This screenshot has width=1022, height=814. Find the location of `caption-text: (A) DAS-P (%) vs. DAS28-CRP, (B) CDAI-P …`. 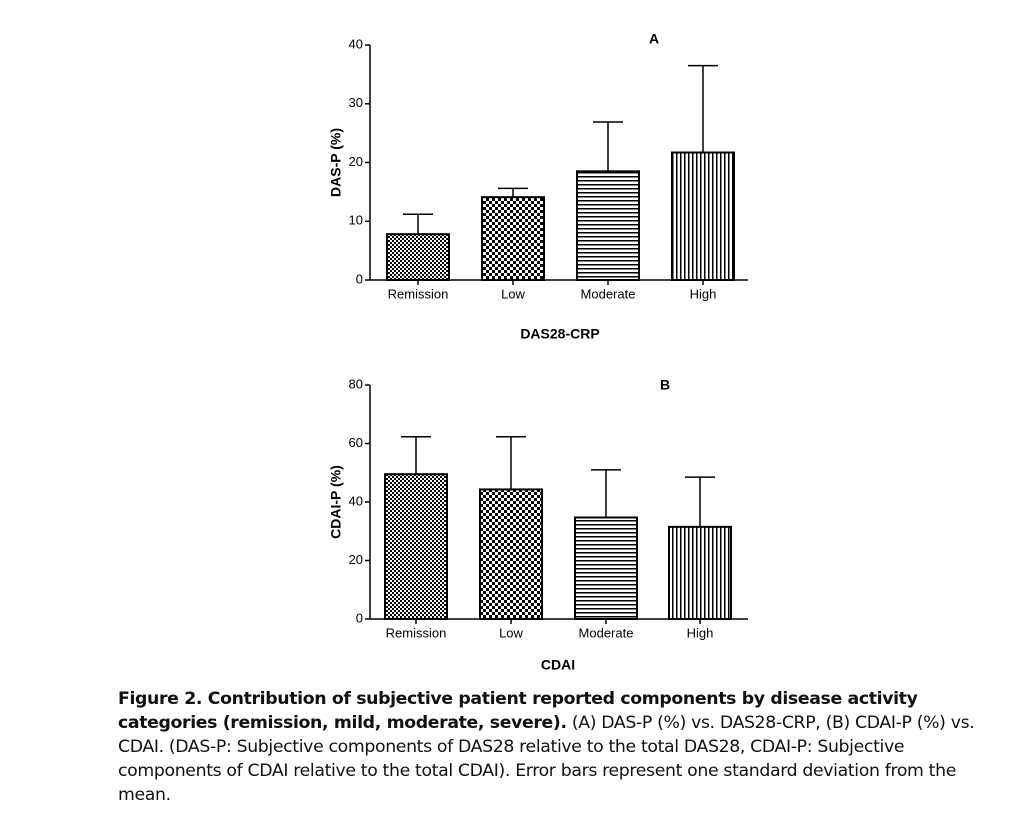

caption-text: (A) DAS-P (%) vs. DAS28-CRP, (B) CDAI-P … is located at coordinates (546, 759).